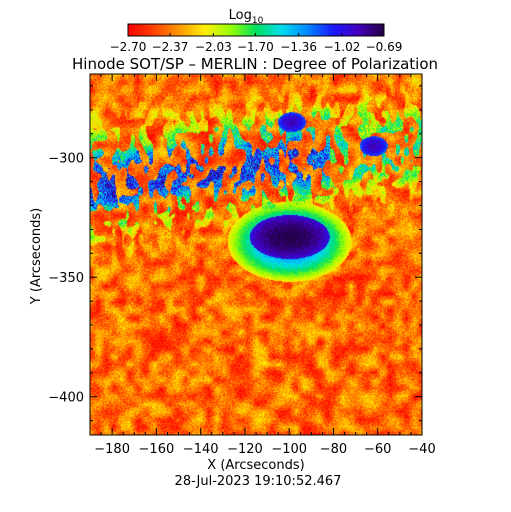  Describe the element at coordinates (246, 17) in the screenshot. I see `colorbar-title: Log10` at that location.